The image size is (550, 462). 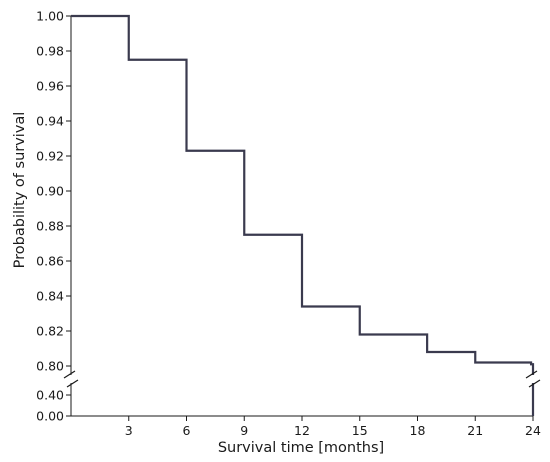 I want to click on axis-break-layer, so click(x=302, y=379).